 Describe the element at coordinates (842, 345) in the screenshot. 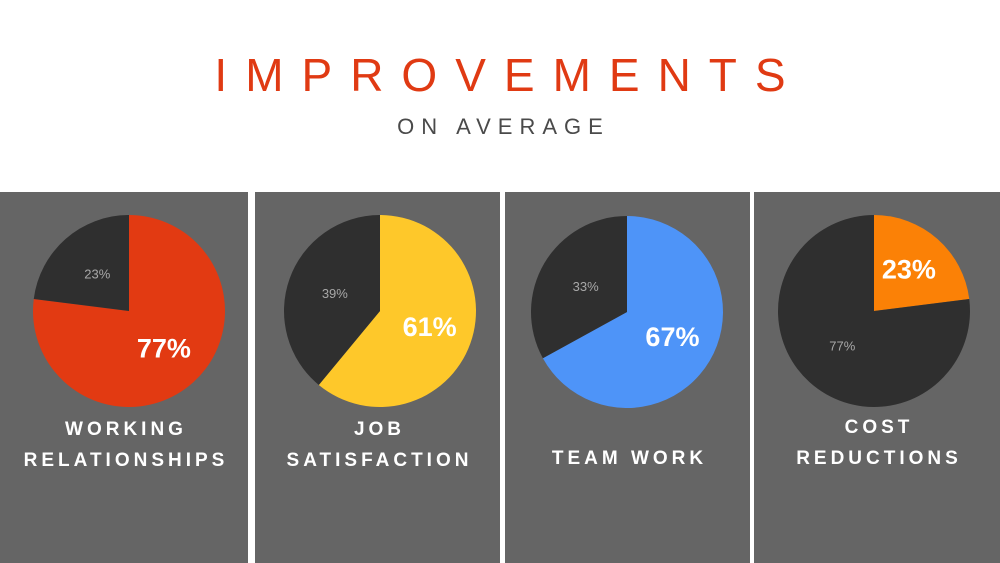

I see `pie-label-remainder: 77%` at that location.